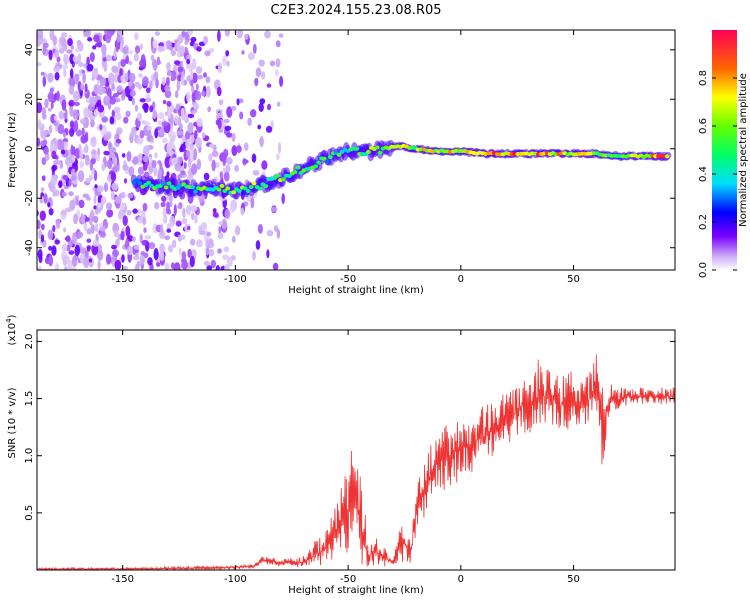 Image resolution: width=750 pixels, height=600 pixels. What do you see at coordinates (29, 456) in the screenshot?
I see `y-tick-label: 1.0` at bounding box center [29, 456].